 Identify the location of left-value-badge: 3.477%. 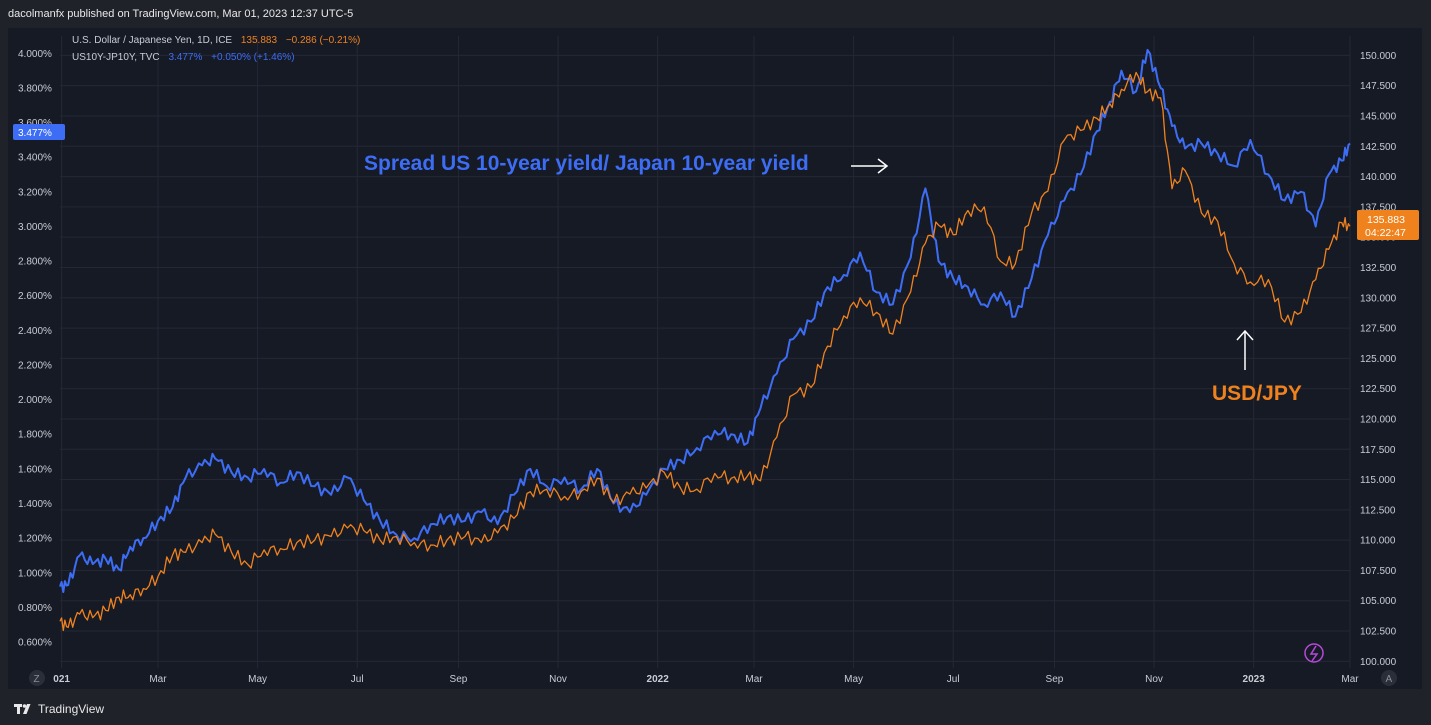
(39, 132).